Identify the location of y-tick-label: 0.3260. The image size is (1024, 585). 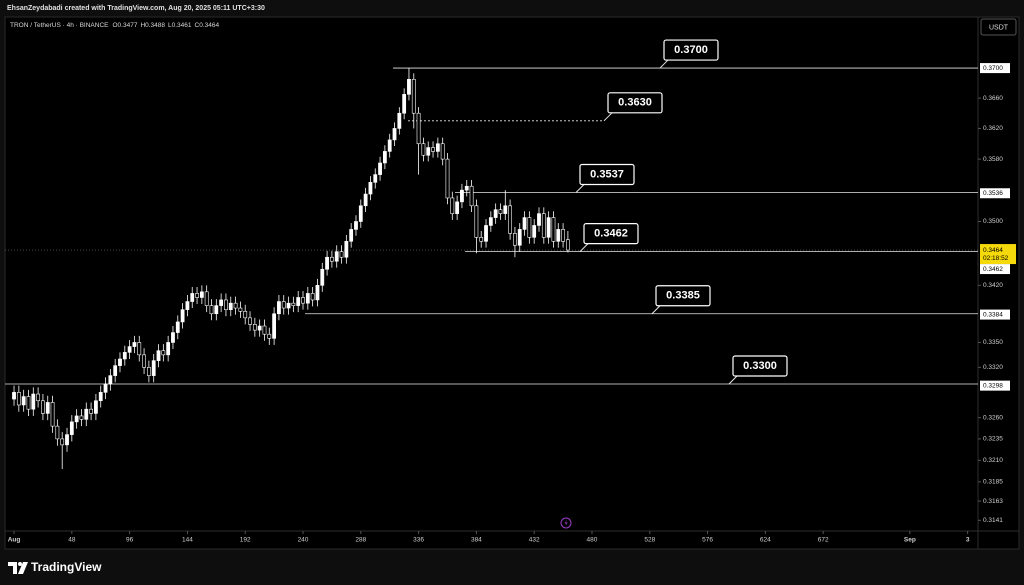
(993, 417).